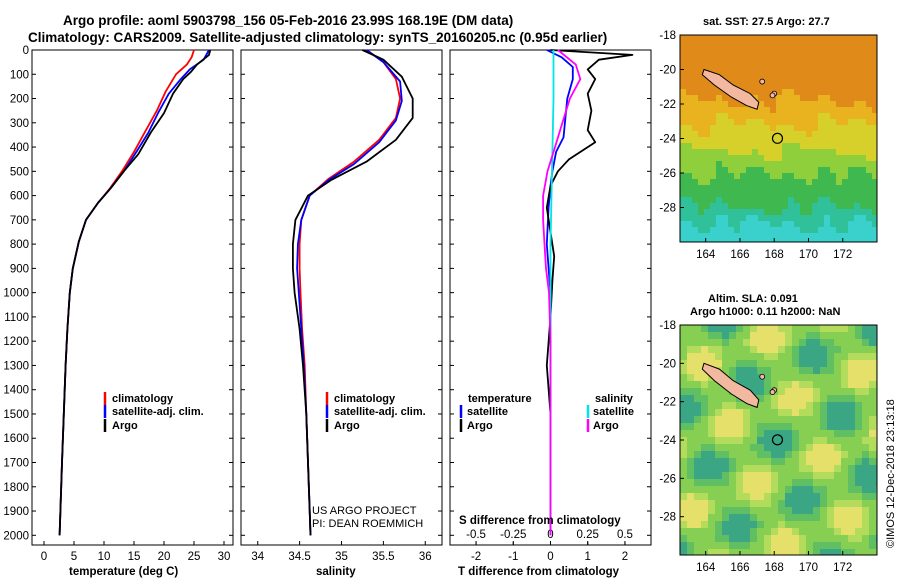 The height and width of the screenshot is (580, 900). Describe the element at coordinates (613, 412) in the screenshot. I see `legend-s-satellite-label: satellite` at that location.